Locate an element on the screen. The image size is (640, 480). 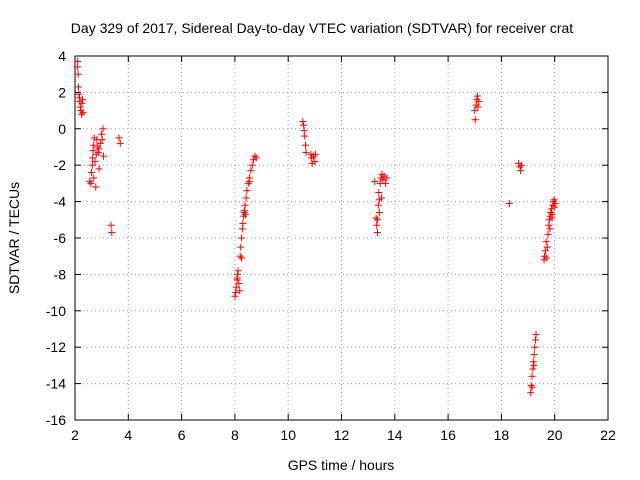
y-axis-label: SDTVAR / TECUs is located at coordinates (14, 238).